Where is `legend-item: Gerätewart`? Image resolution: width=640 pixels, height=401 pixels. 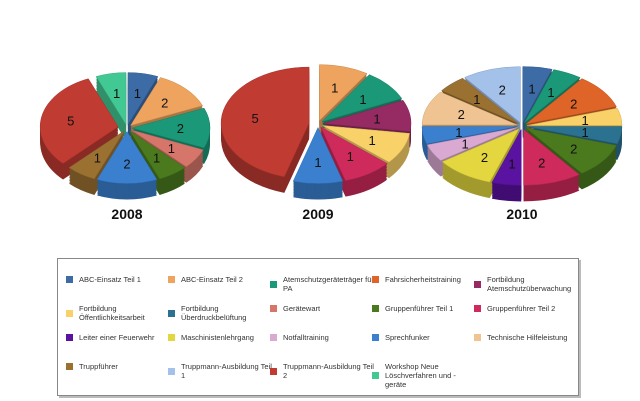 legend-item: Gerätewart is located at coordinates (322, 308).